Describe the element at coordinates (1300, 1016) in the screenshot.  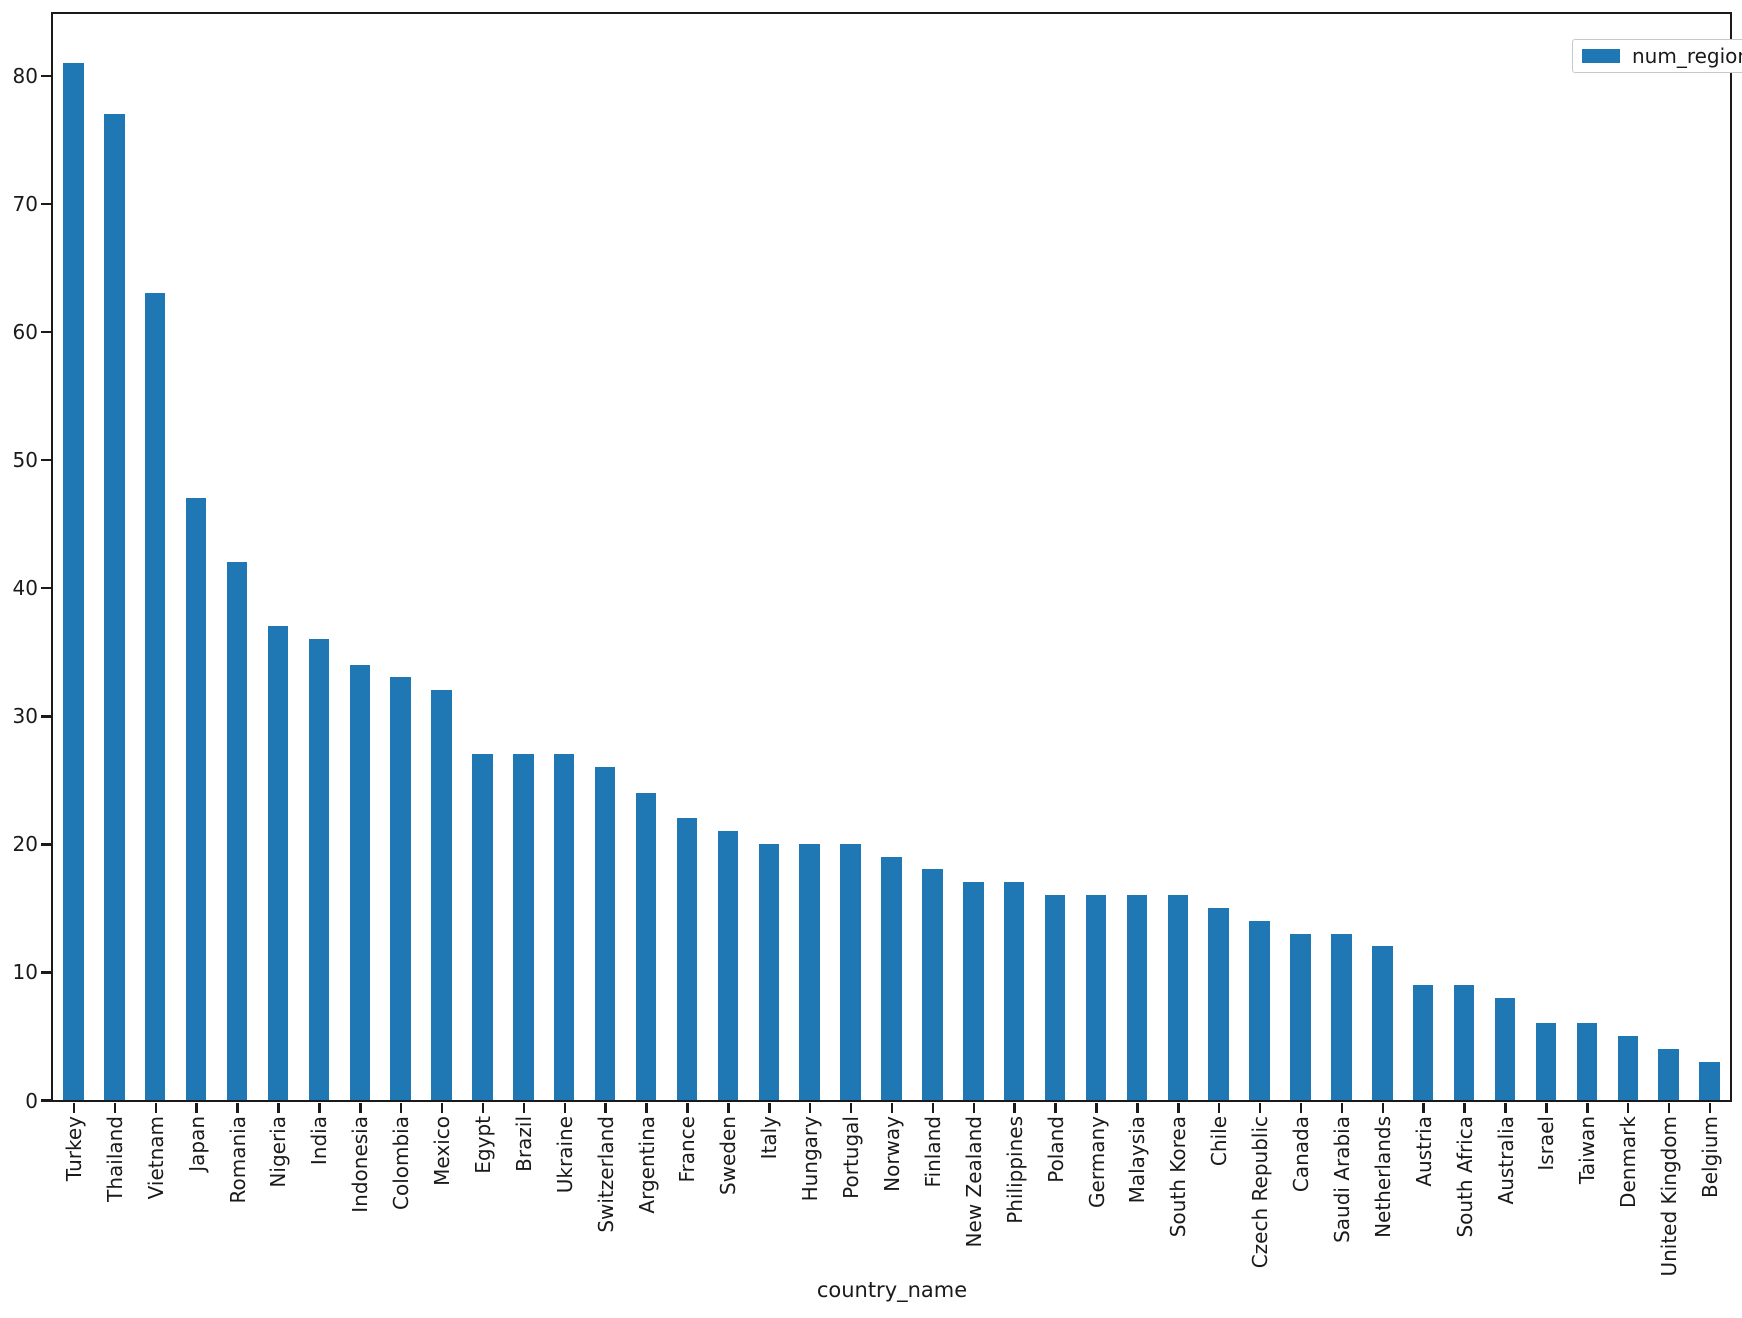
I see `bar-canada` at that location.